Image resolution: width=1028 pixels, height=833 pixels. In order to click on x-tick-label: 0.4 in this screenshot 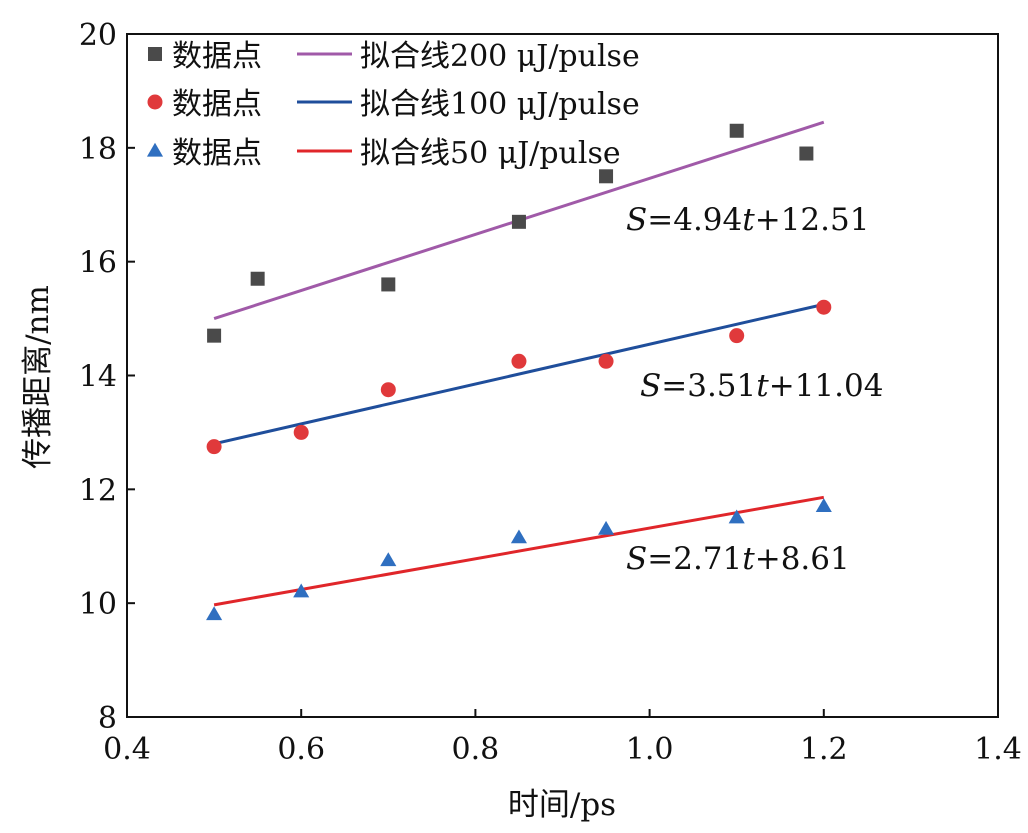, I will do `click(127, 749)`.